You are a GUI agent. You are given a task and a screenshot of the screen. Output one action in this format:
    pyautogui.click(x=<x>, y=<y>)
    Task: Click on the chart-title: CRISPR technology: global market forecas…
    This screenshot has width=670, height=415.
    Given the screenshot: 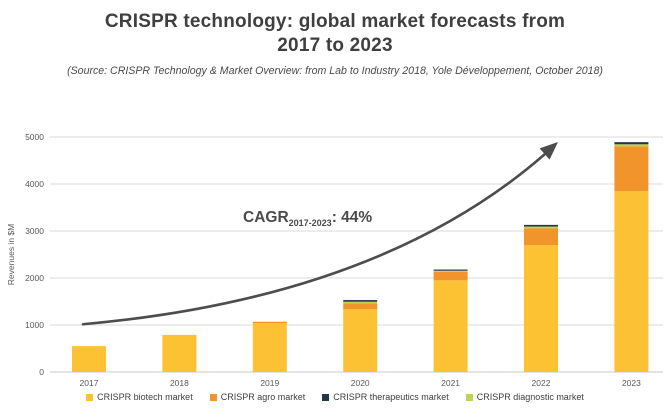 What is the action you would take?
    pyautogui.click(x=335, y=34)
    